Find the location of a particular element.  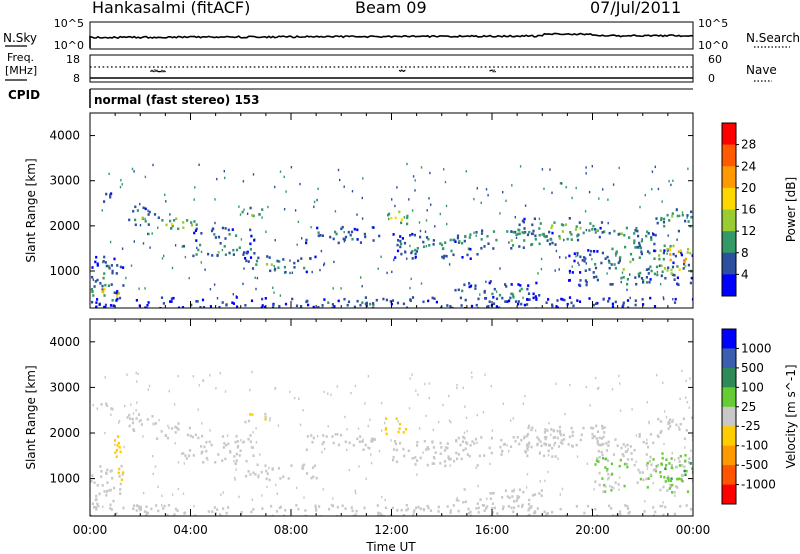

y-tick-label: 1000 is located at coordinates (64, 479).